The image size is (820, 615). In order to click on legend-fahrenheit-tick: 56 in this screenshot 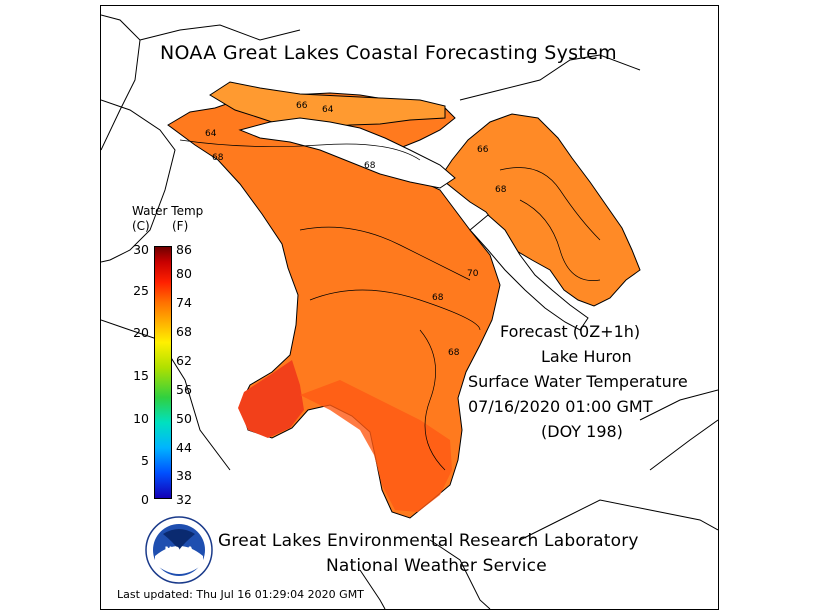, I will do `click(184, 389)`.